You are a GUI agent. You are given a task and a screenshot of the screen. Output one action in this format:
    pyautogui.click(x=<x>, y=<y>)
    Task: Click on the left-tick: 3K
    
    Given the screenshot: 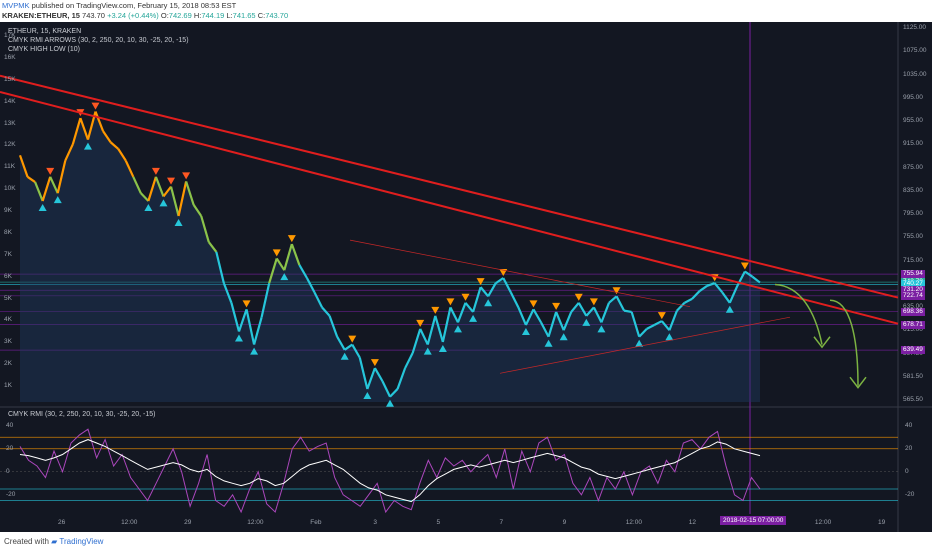 What is the action you would take?
    pyautogui.click(x=8, y=342)
    